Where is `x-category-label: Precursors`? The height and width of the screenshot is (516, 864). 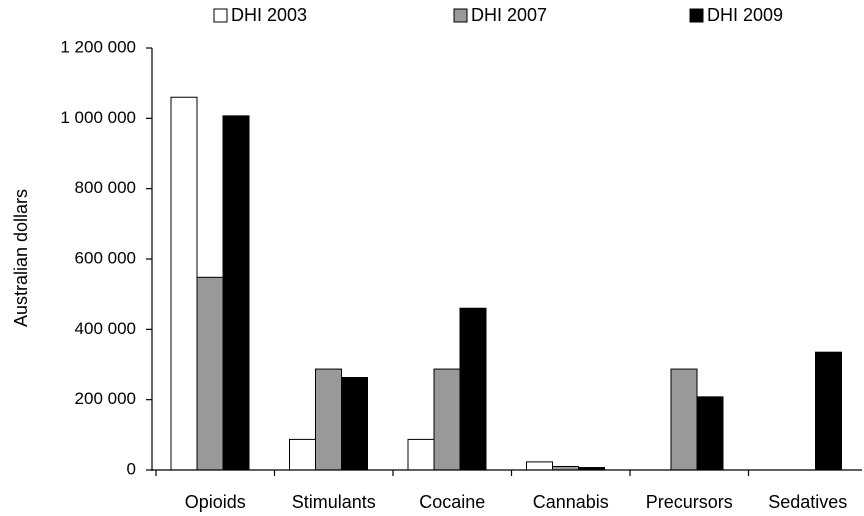 x-category-label: Precursors is located at coordinates (689, 502).